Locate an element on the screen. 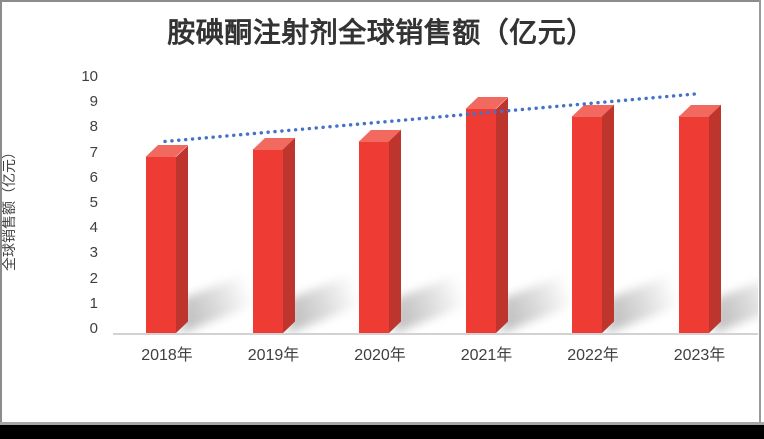 The width and height of the screenshot is (764, 439). frame-border-left is located at coordinates (1, 211).